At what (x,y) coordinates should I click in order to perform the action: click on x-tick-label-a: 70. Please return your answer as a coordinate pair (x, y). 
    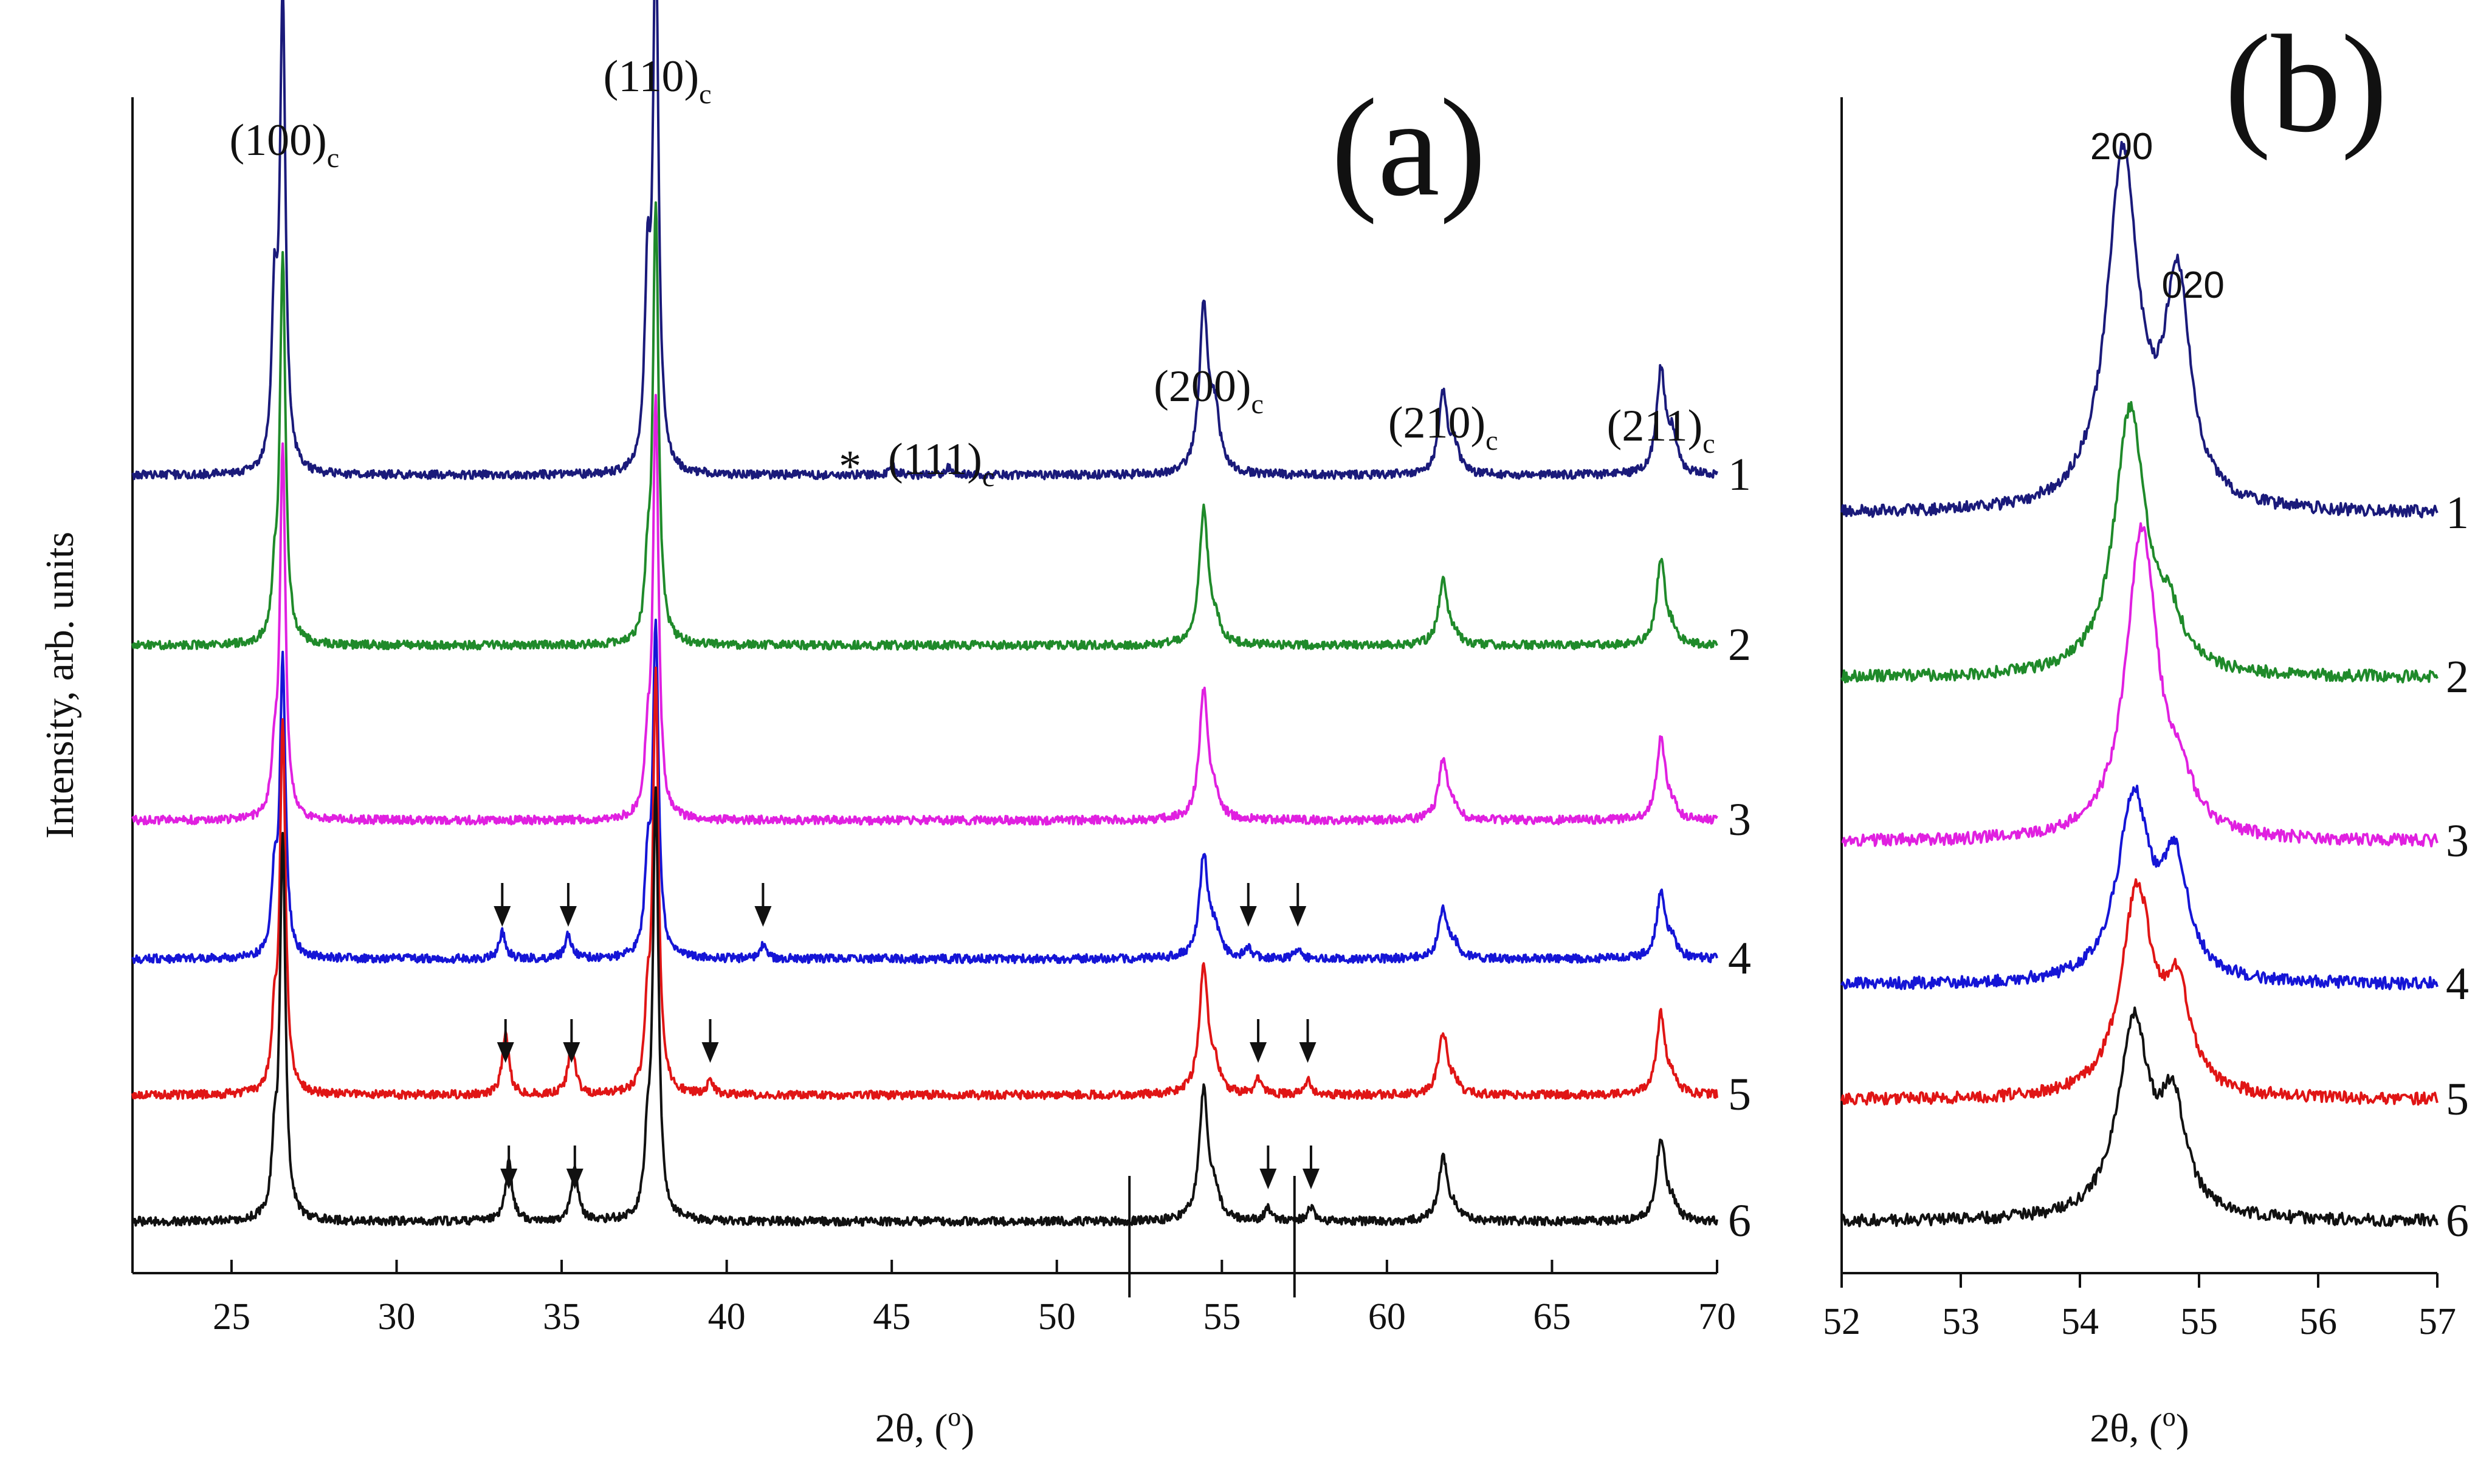
    Looking at the image, I should click on (1717, 1317).